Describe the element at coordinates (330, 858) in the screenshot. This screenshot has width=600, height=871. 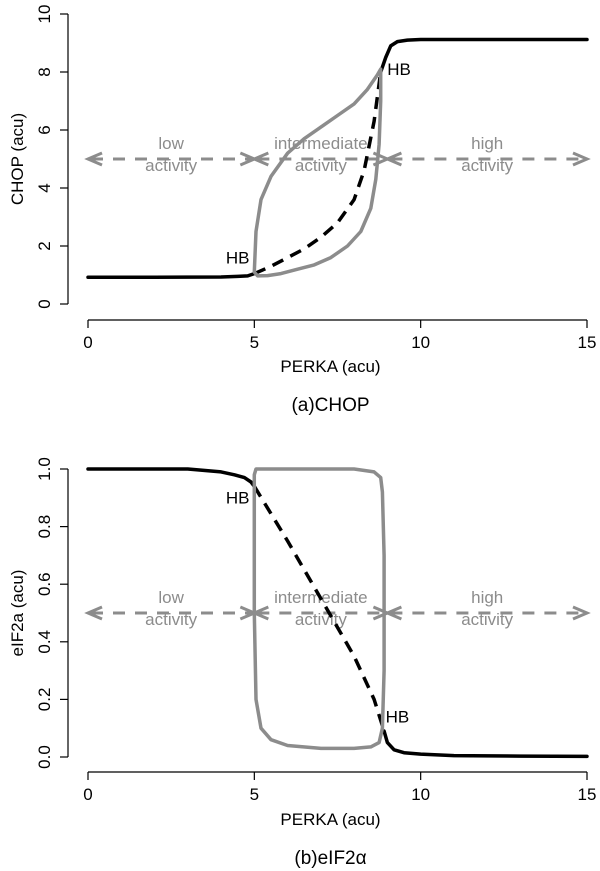
I see `panel-caption: (b)eIF2α` at that location.